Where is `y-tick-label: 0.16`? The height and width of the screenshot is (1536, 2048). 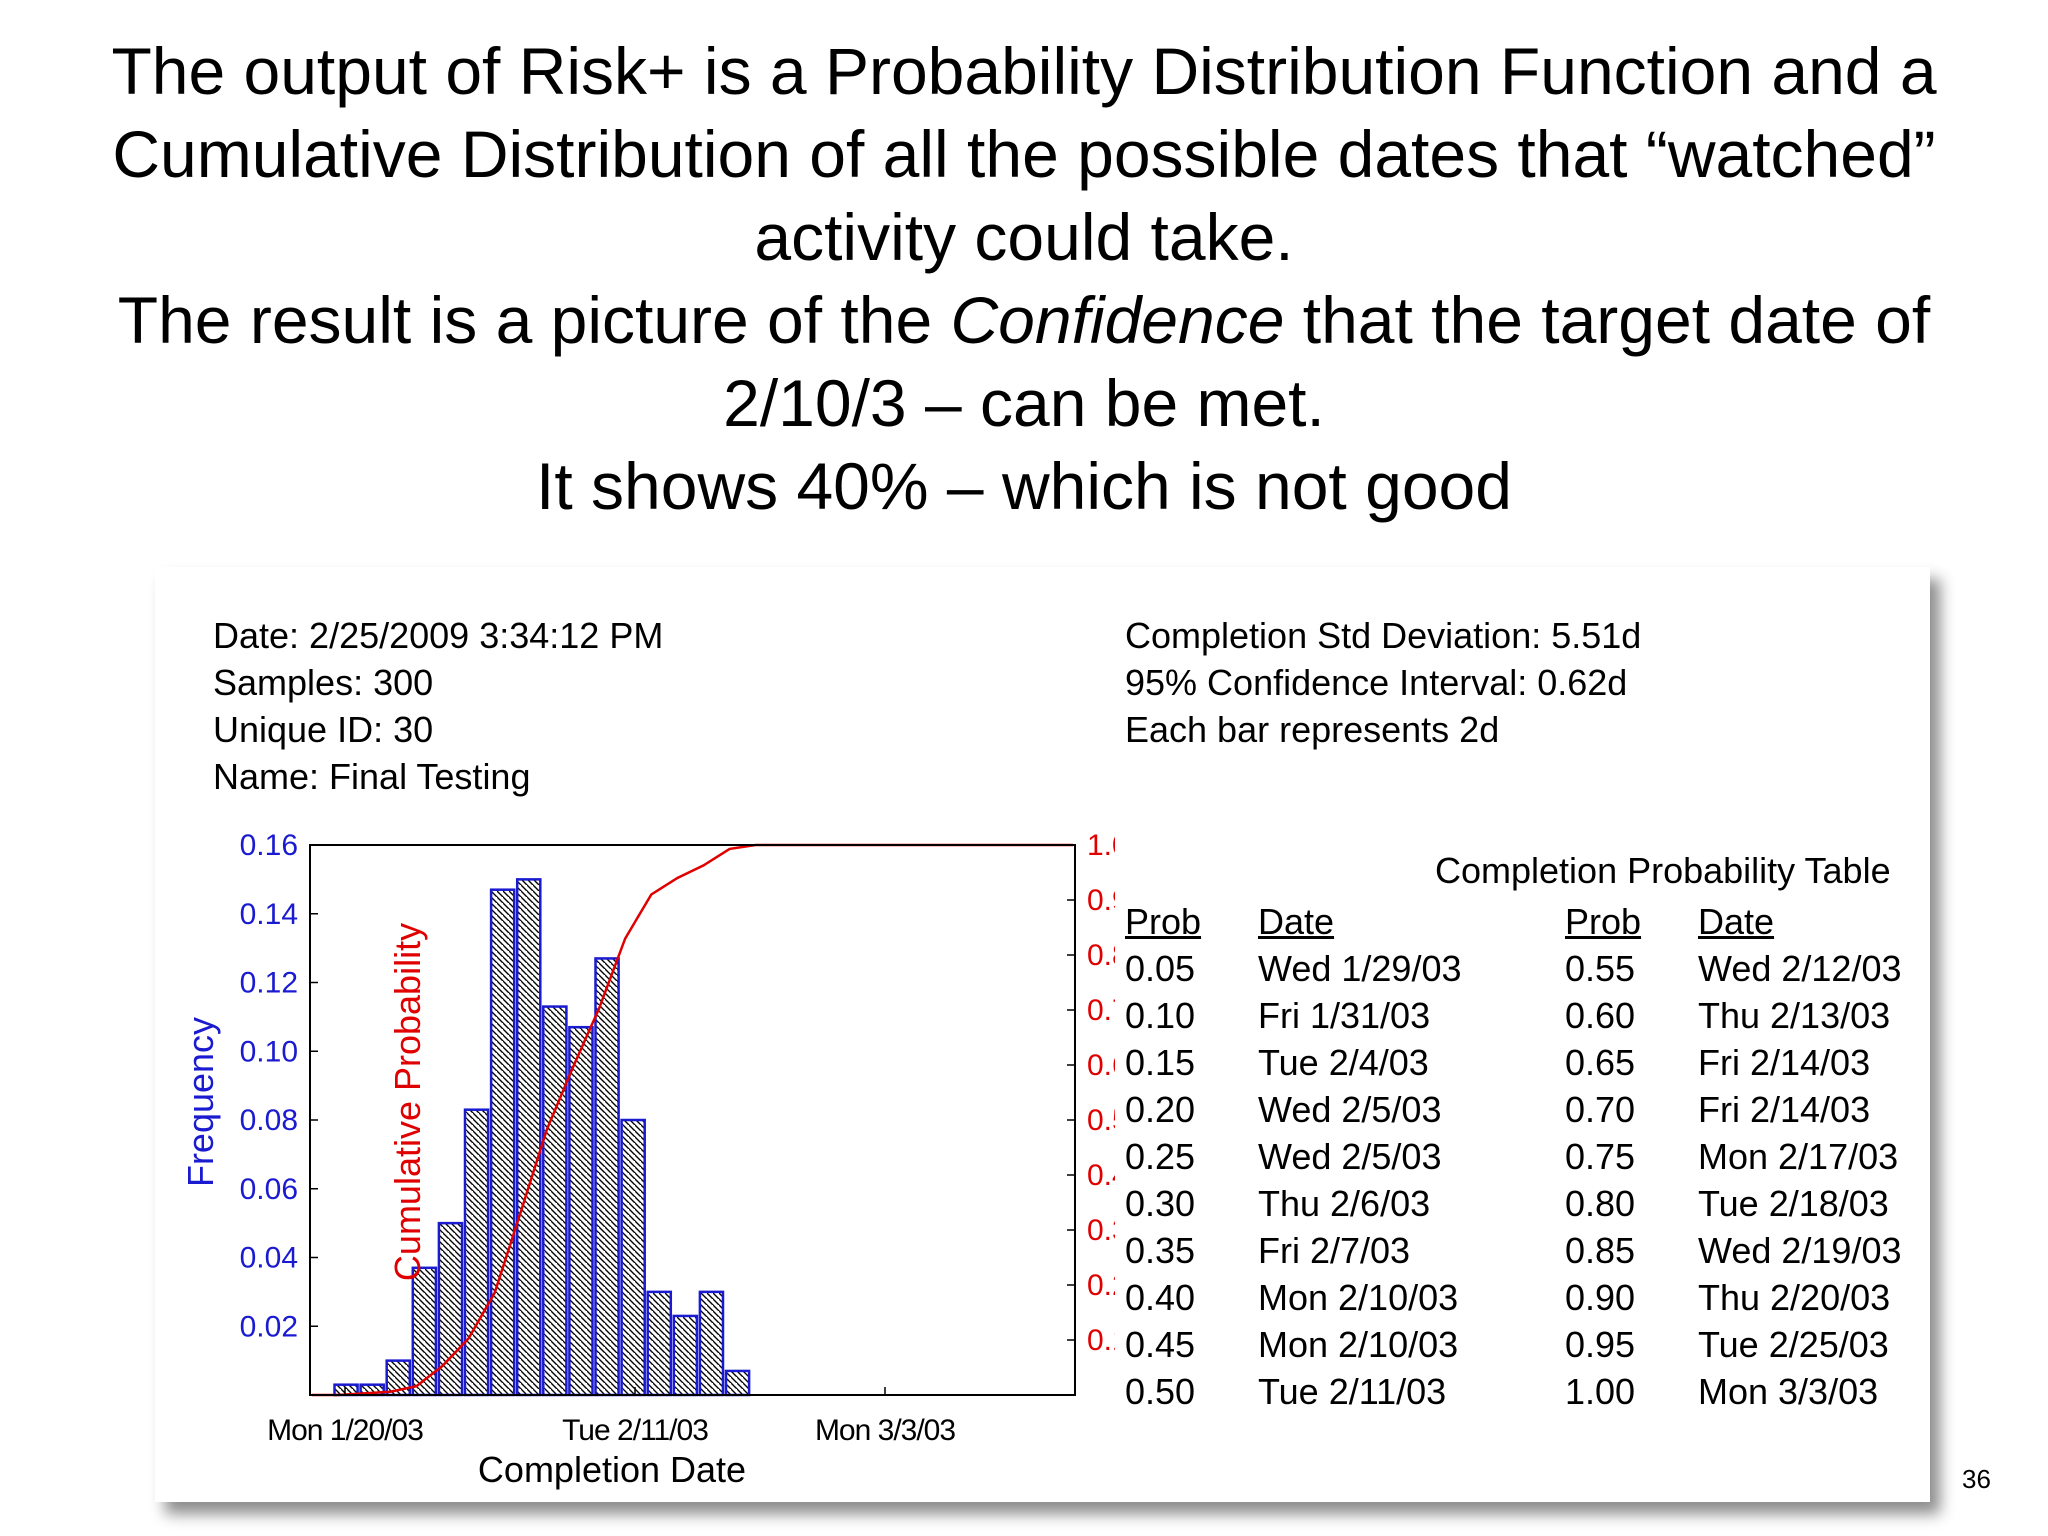
y-tick-label: 0.16 is located at coordinates (269, 845).